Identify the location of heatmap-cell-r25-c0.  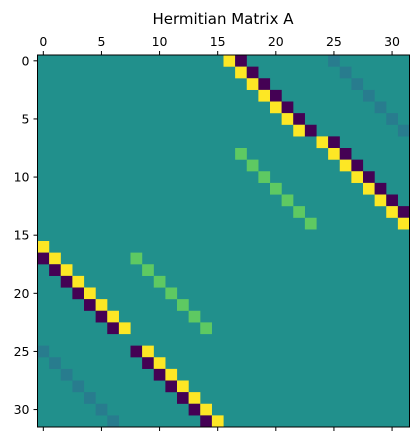
(43, 351).